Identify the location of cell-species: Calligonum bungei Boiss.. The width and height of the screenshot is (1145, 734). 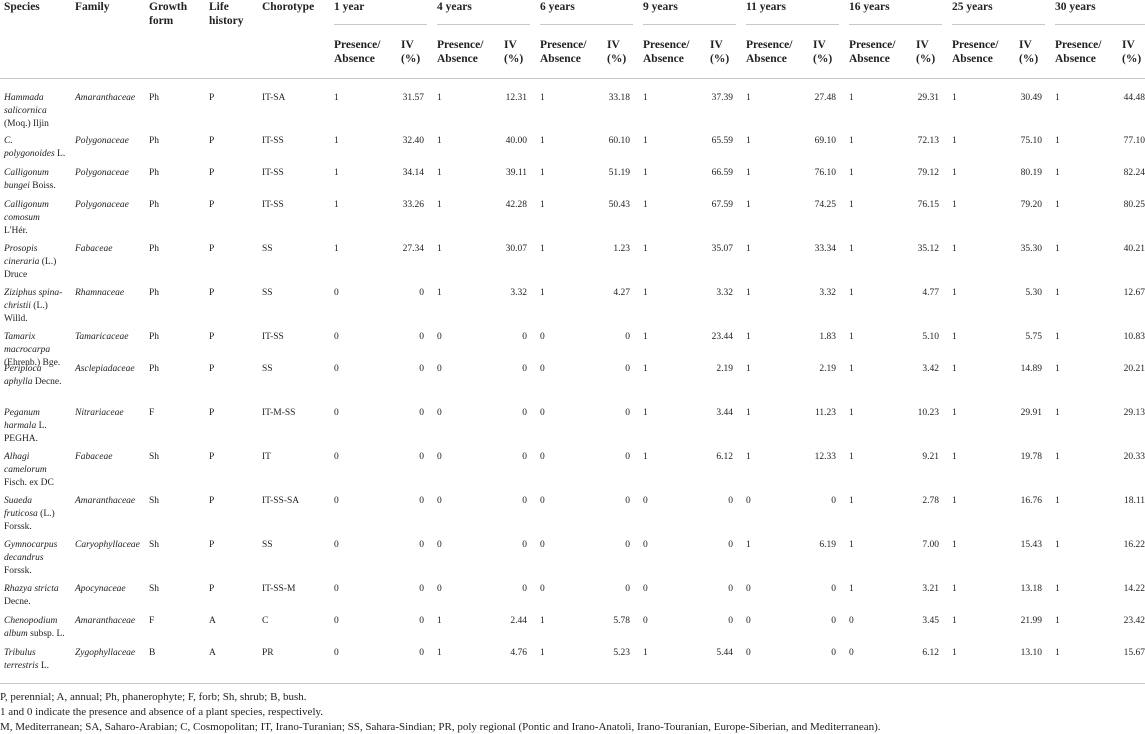
(30, 179).